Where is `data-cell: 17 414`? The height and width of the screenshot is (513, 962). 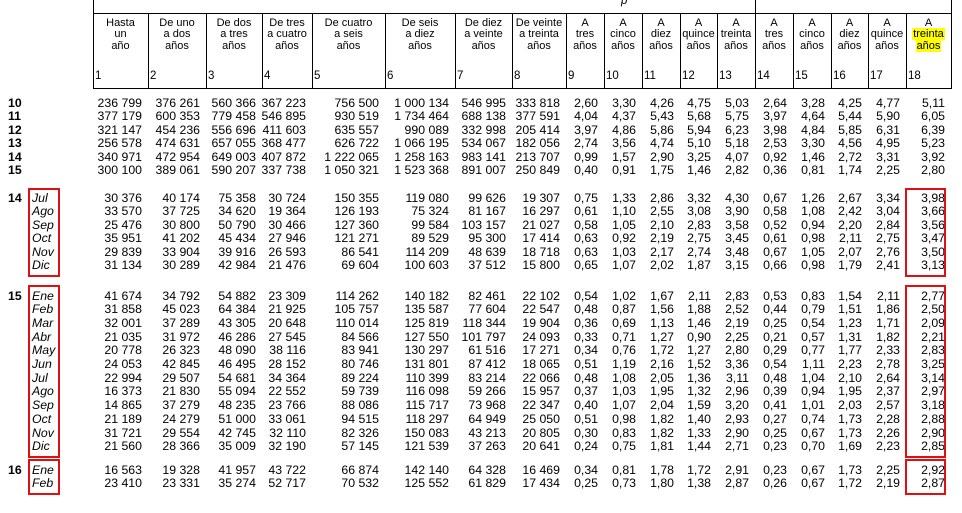
data-cell: 17 414 is located at coordinates (541, 238).